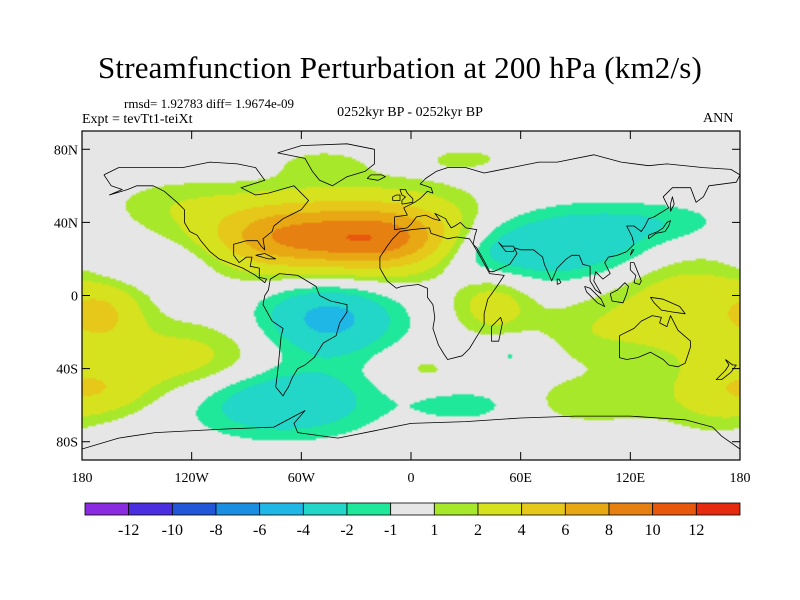 The height and width of the screenshot is (600, 800). What do you see at coordinates (659, 230) in the screenshot?
I see `coastline-japan` at bounding box center [659, 230].